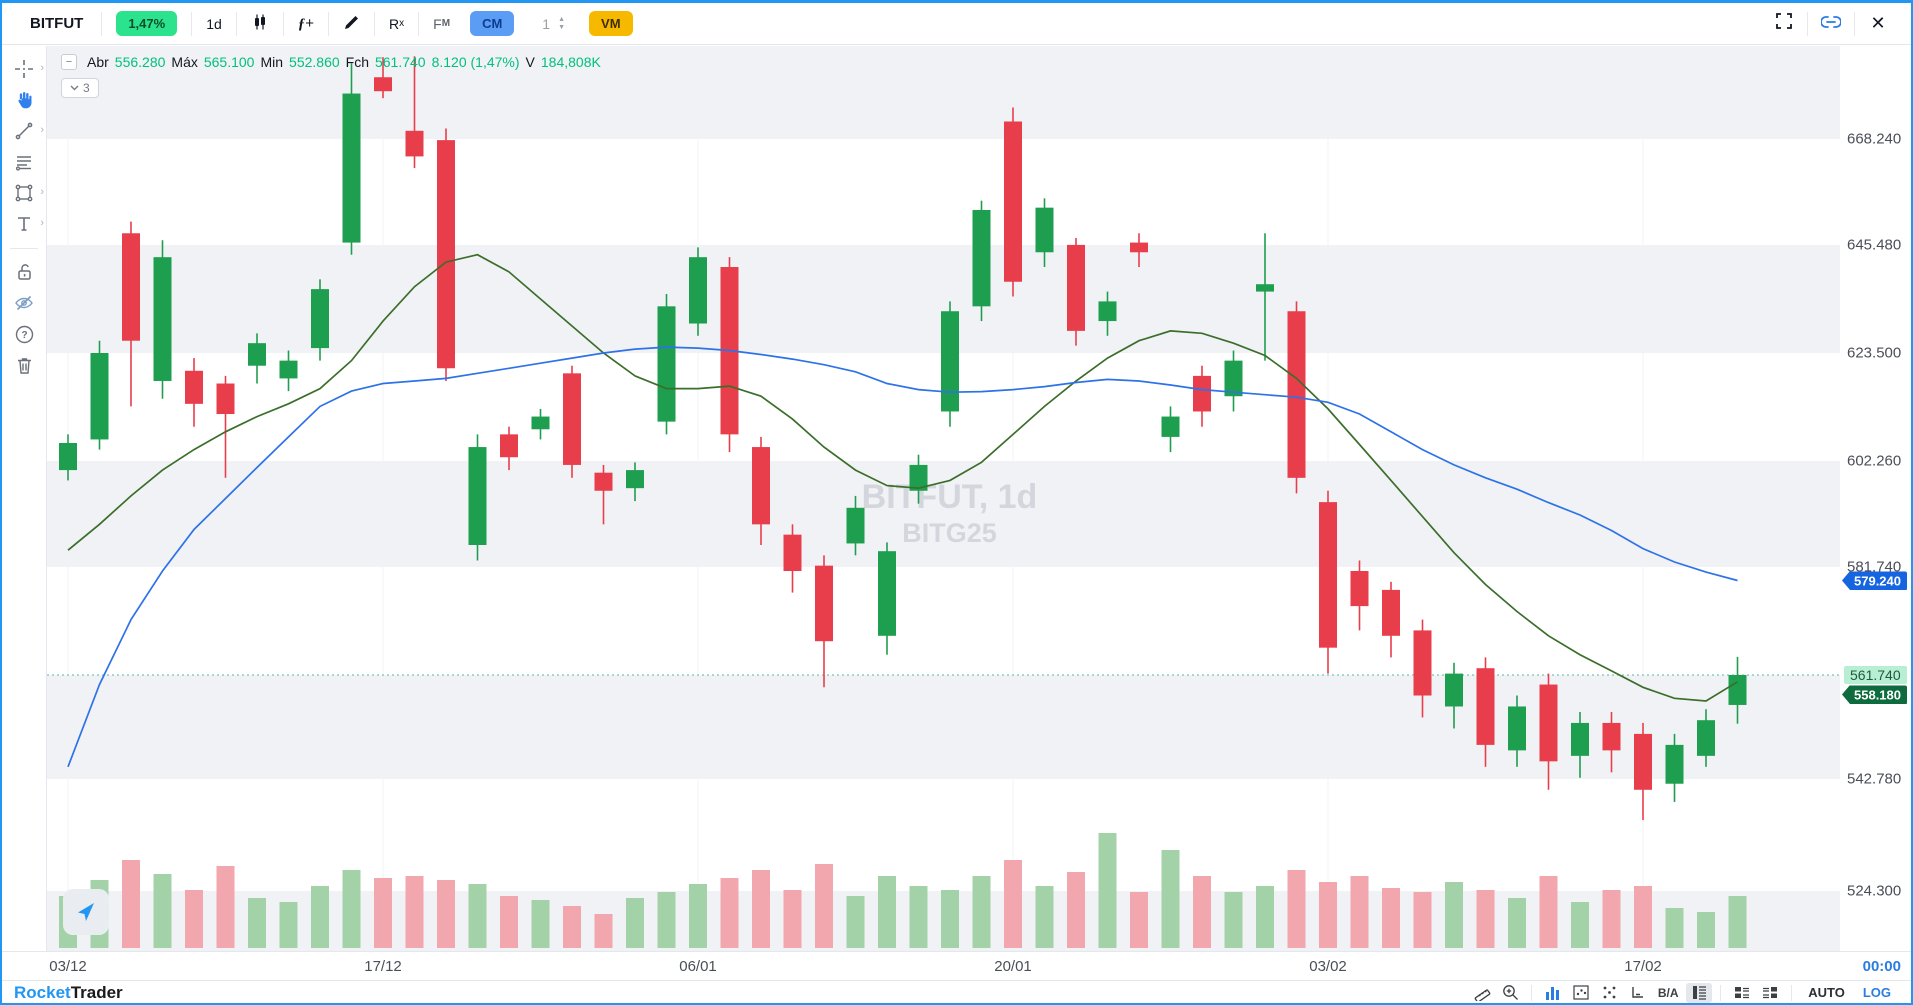 Image resolution: width=1913 pixels, height=1005 pixels. Describe the element at coordinates (570, 62) in the screenshot. I see `legend-volume-value: 184,808K` at that location.